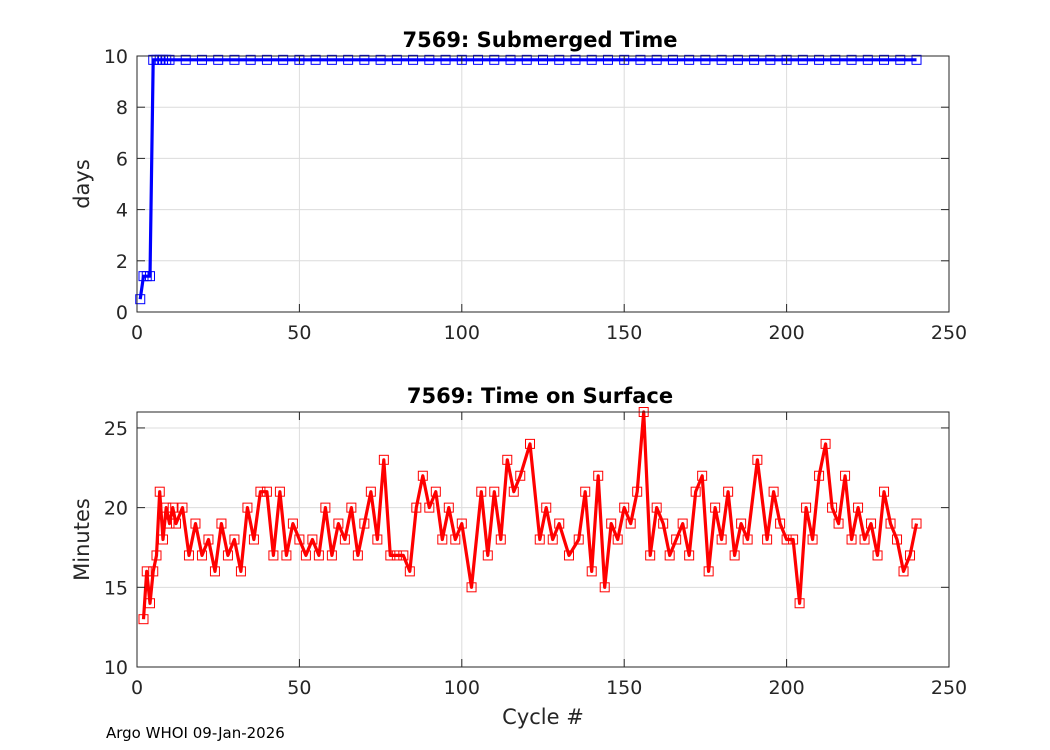 The height and width of the screenshot is (750, 1050). Describe the element at coordinates (116, 588) in the screenshot. I see `y-tick-label: 15` at that location.